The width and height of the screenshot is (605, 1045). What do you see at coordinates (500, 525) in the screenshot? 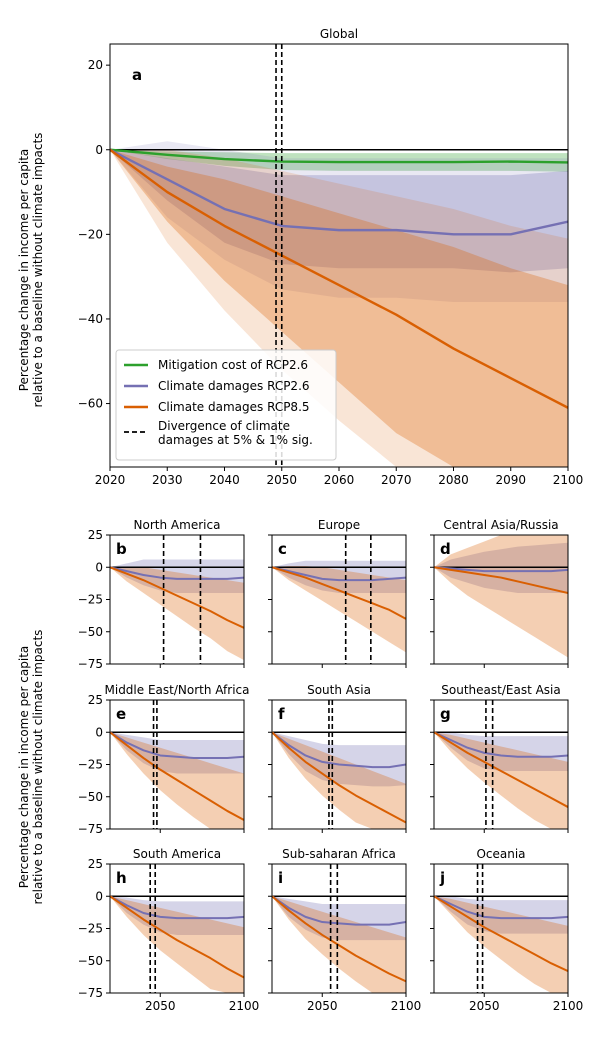
I see `panel-title: Central Asia/Russia` at bounding box center [500, 525].